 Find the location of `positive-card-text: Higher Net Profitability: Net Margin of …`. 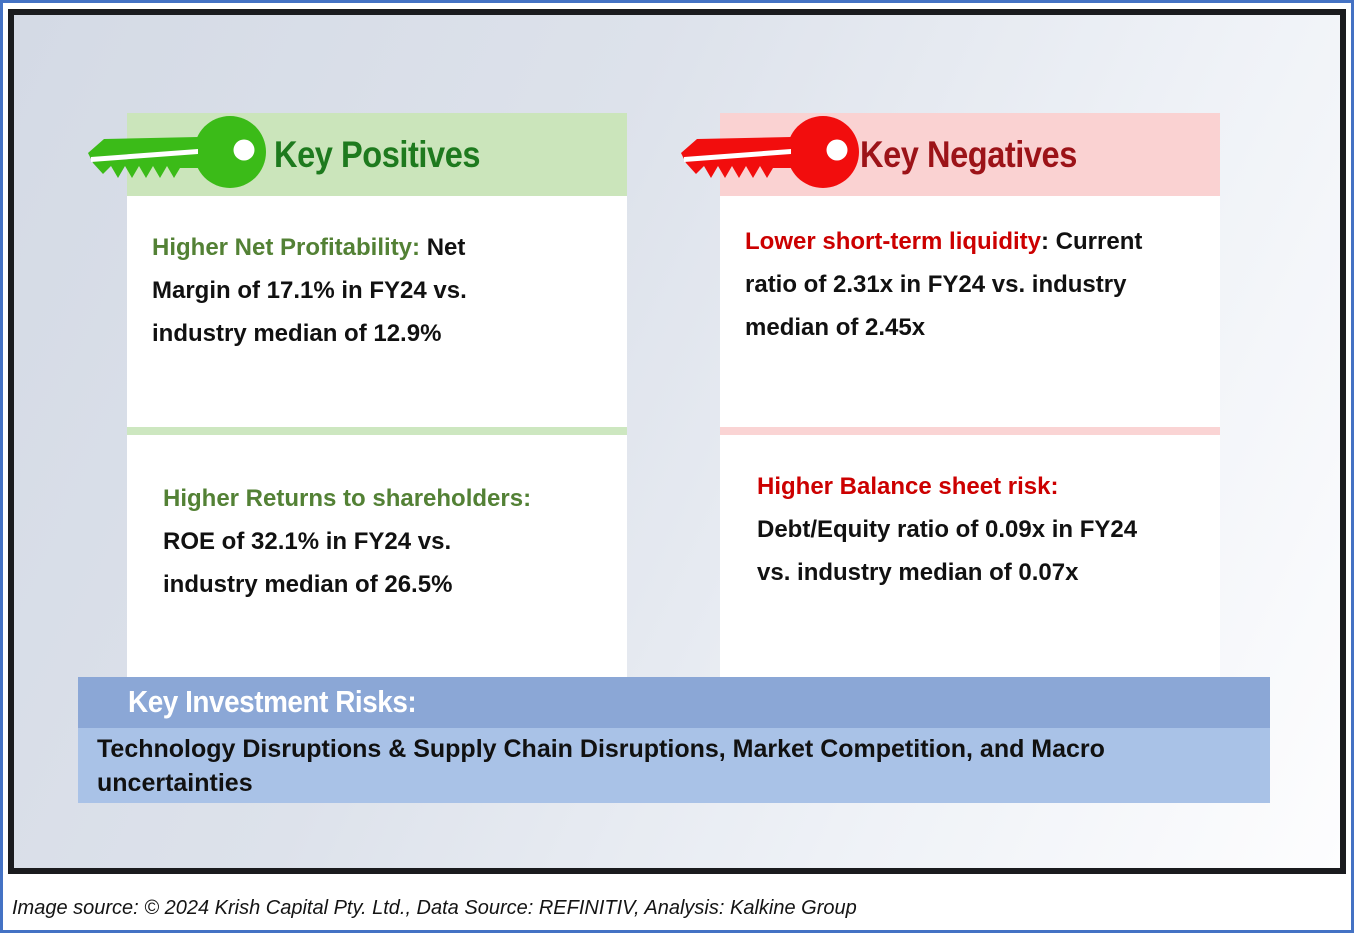

positive-card-text: Higher Net Profitability: Net Margin of … is located at coordinates (377, 275).